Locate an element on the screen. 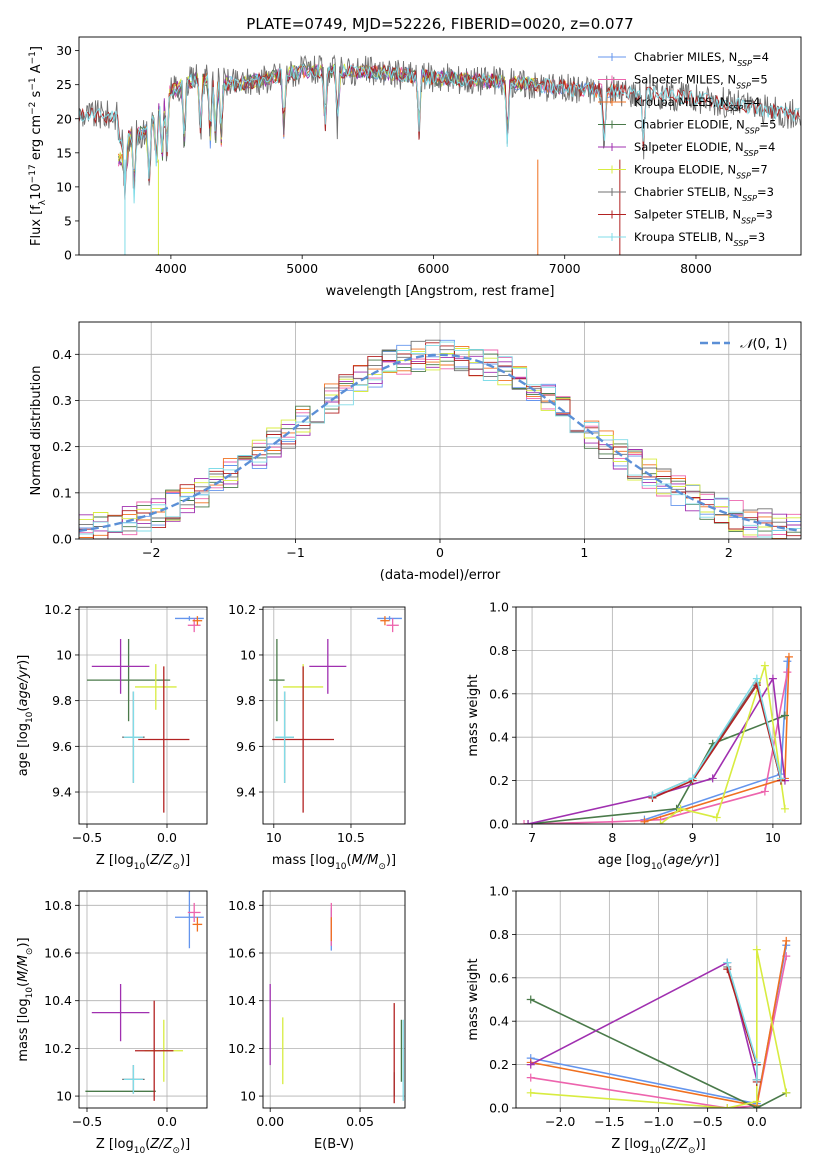 The width and height of the screenshot is (819, 1170). x-axis-label: mass [log10(M/M⊙)] is located at coordinates (334, 862).